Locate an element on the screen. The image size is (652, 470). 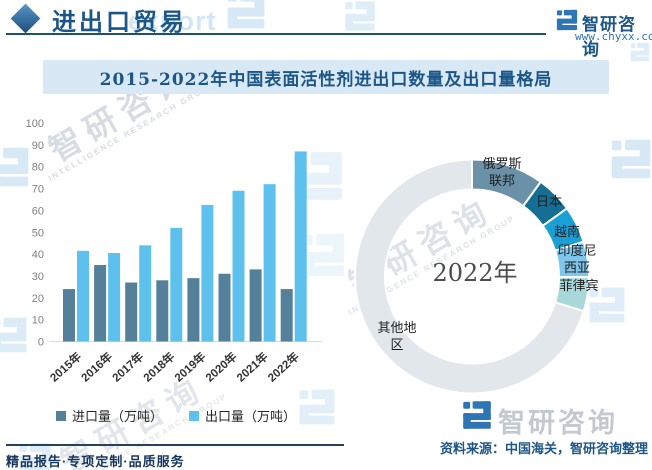
legend-item: 进口量（万吨） is located at coordinates (109, 415).